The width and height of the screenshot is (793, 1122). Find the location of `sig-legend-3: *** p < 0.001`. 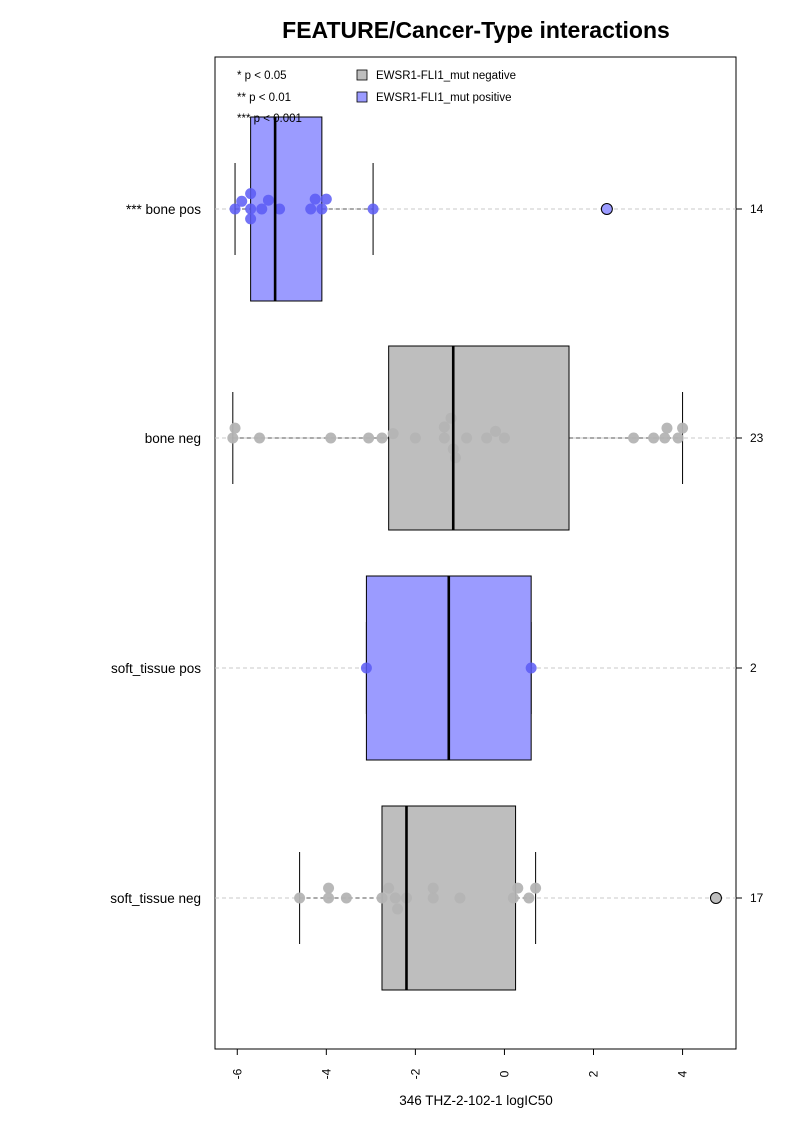

sig-legend-3: *** p < 0.001 is located at coordinates (269, 119).